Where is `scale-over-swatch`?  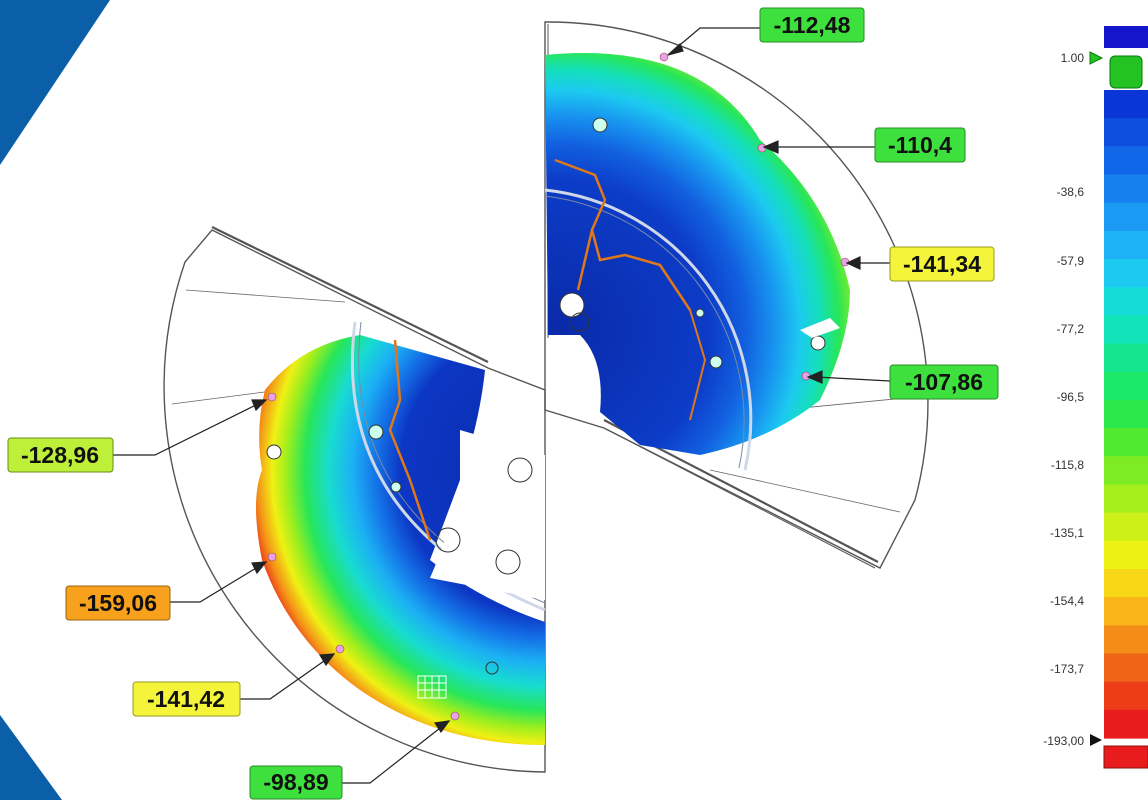
scale-over-swatch is located at coordinates (1126, 37).